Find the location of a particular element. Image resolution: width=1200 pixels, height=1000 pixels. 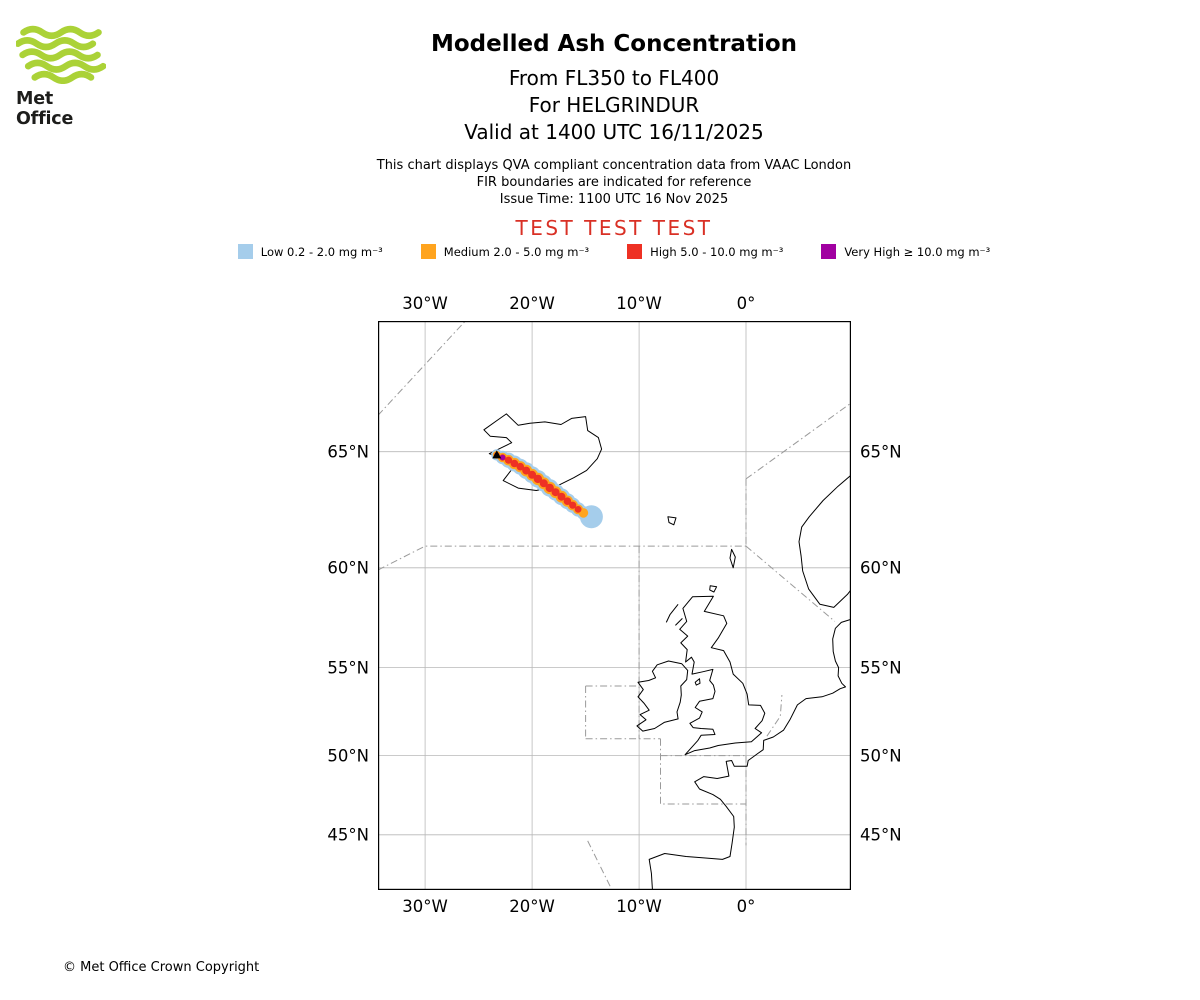

latitude-label-right: 65°N is located at coordinates (881, 452).